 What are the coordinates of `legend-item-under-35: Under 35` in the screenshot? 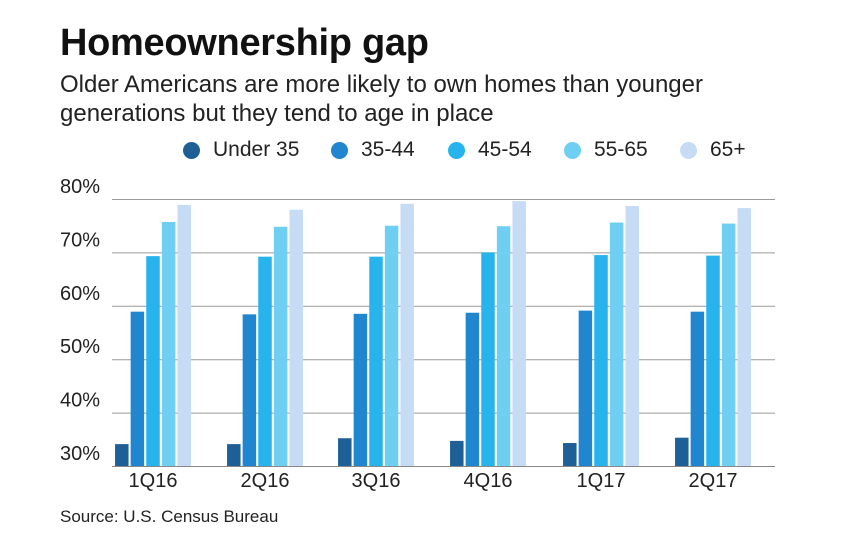 It's located at (241, 150).